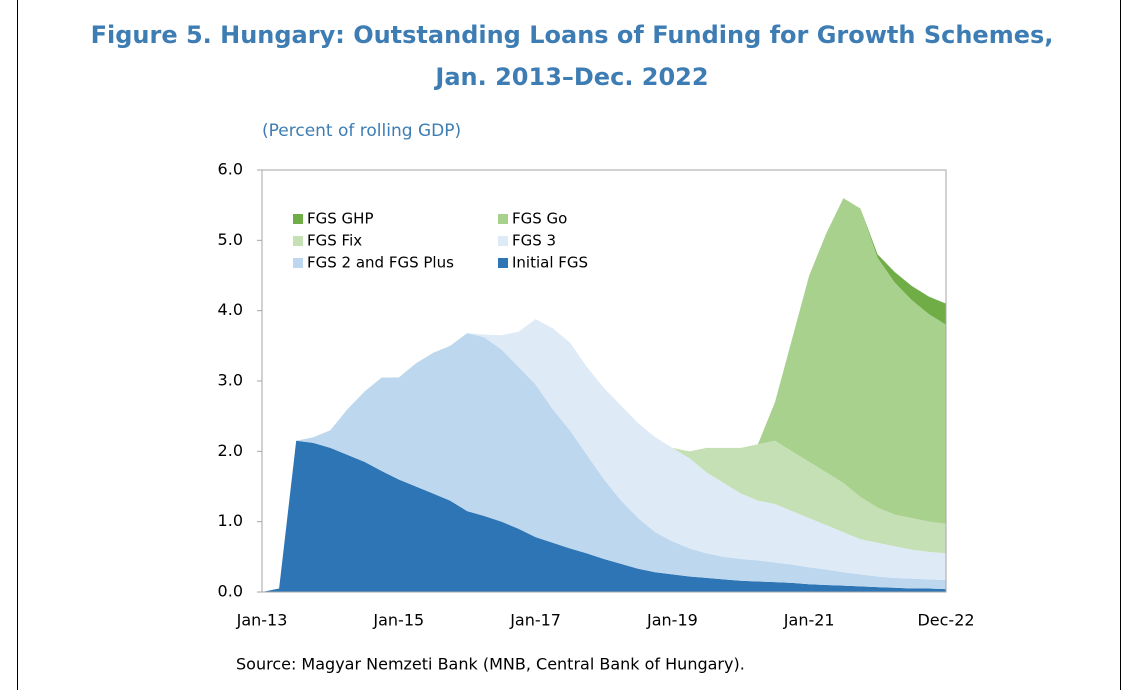  What do you see at coordinates (398, 620) in the screenshot?
I see `x-tick-label: Jan-15` at bounding box center [398, 620].